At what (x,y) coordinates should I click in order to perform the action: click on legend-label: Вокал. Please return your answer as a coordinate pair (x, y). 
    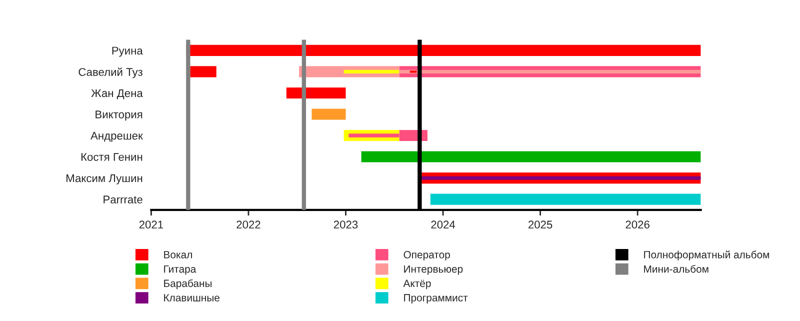
    Looking at the image, I should click on (178, 254).